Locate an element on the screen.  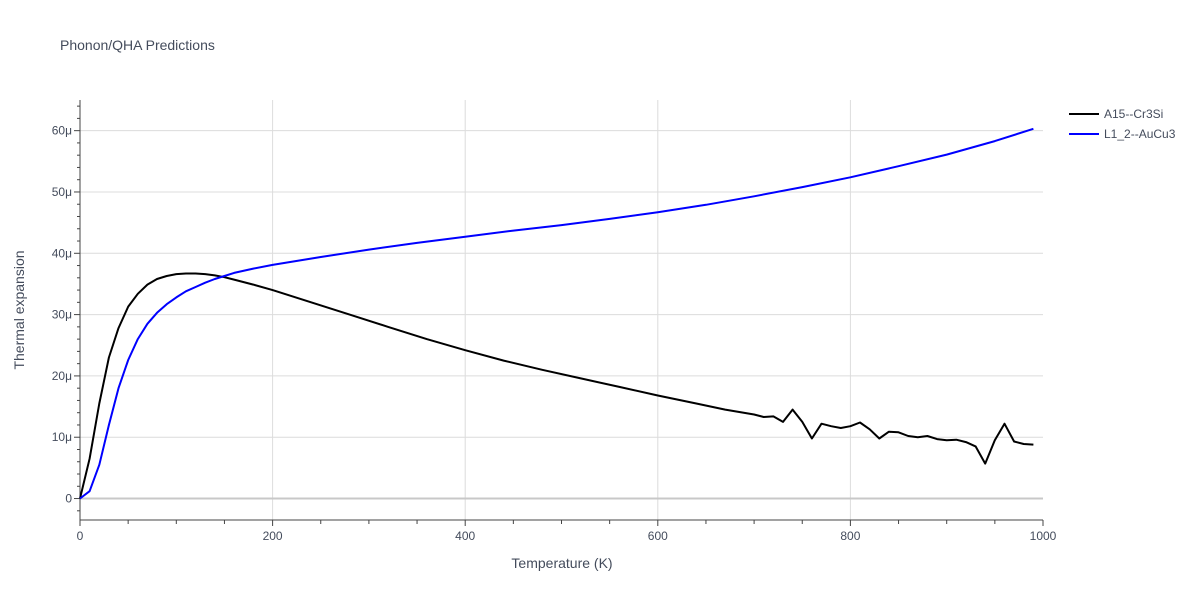
legend-item-2: L1_2--AuCu3 is located at coordinates (1122, 134).